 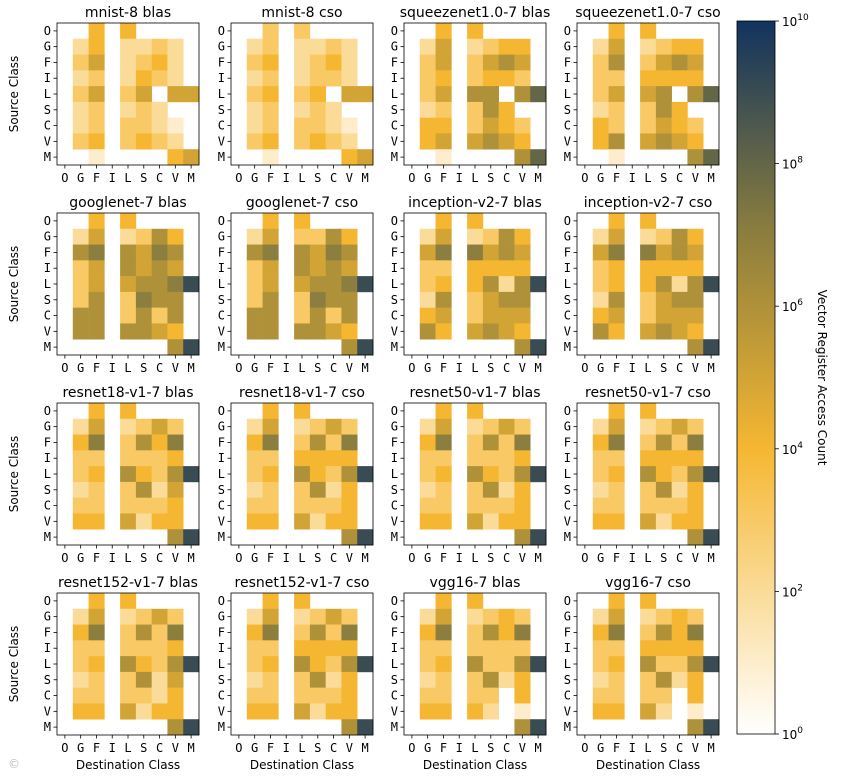 What do you see at coordinates (475, 203) in the screenshot?
I see `panel-title: inception-v2-7 blas` at bounding box center [475, 203].